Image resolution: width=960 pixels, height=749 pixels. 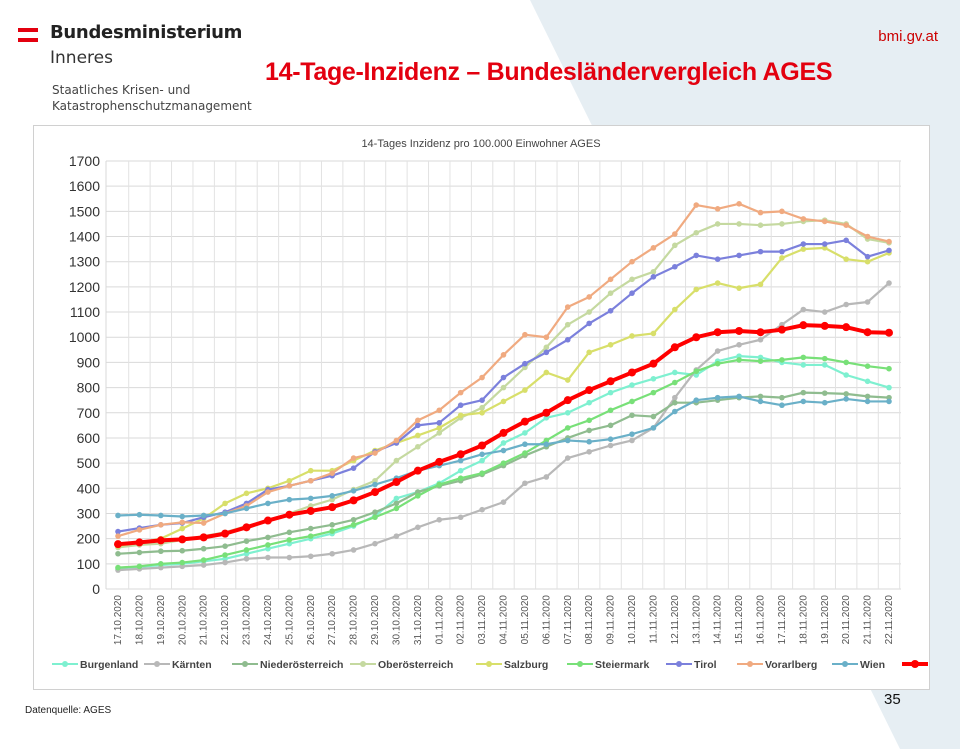 What do you see at coordinates (139, 620) in the screenshot?
I see `x-tick-label: 18.10.2020` at bounding box center [139, 620].